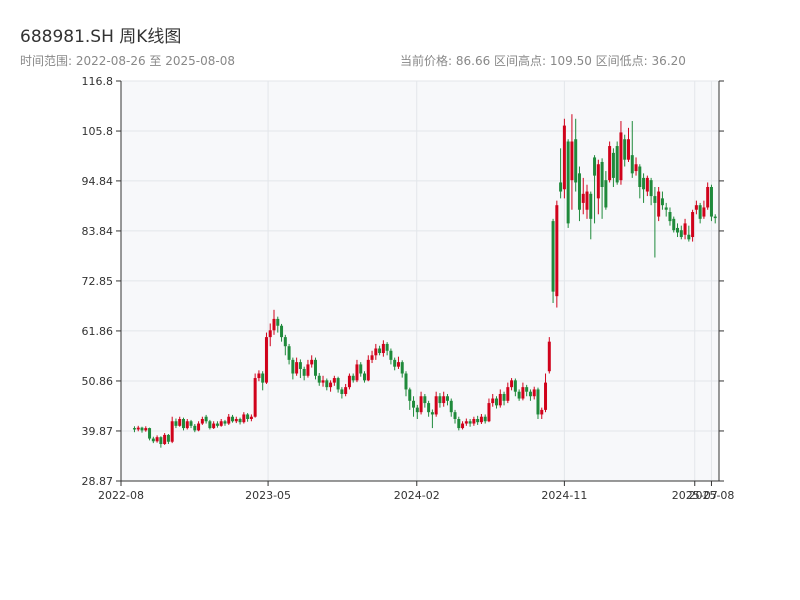  What do you see at coordinates (417, 495) in the screenshot?
I see `x-tick-label: 2024-02` at bounding box center [417, 495].